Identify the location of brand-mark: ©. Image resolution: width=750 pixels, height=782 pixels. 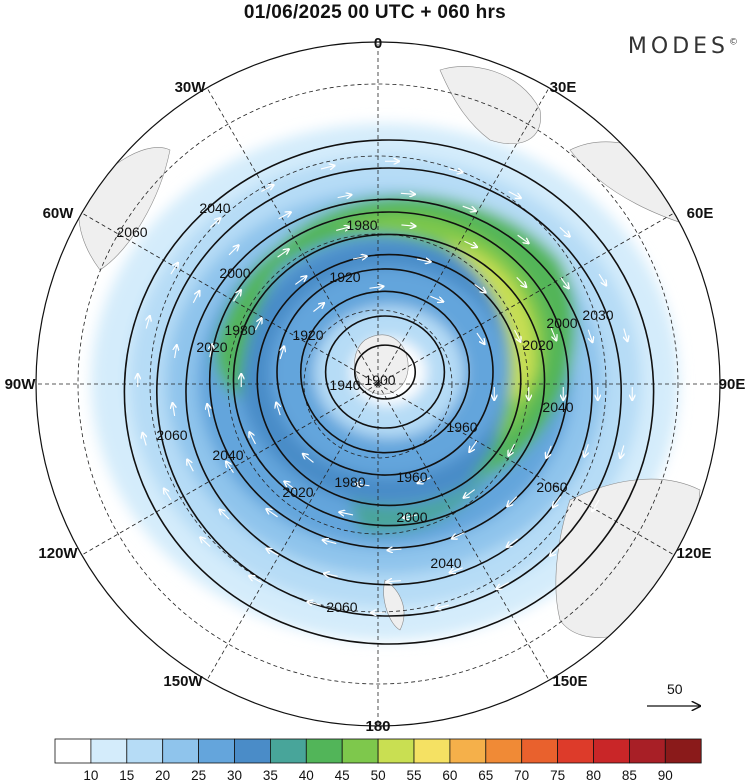
(733, 42).